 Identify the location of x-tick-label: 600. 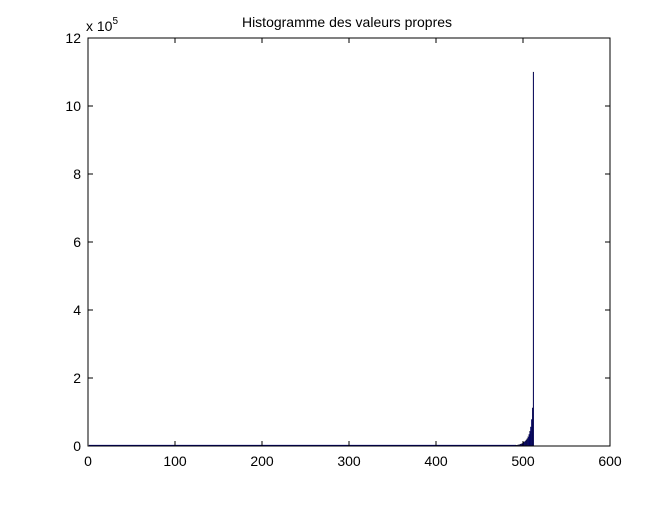
(610, 461).